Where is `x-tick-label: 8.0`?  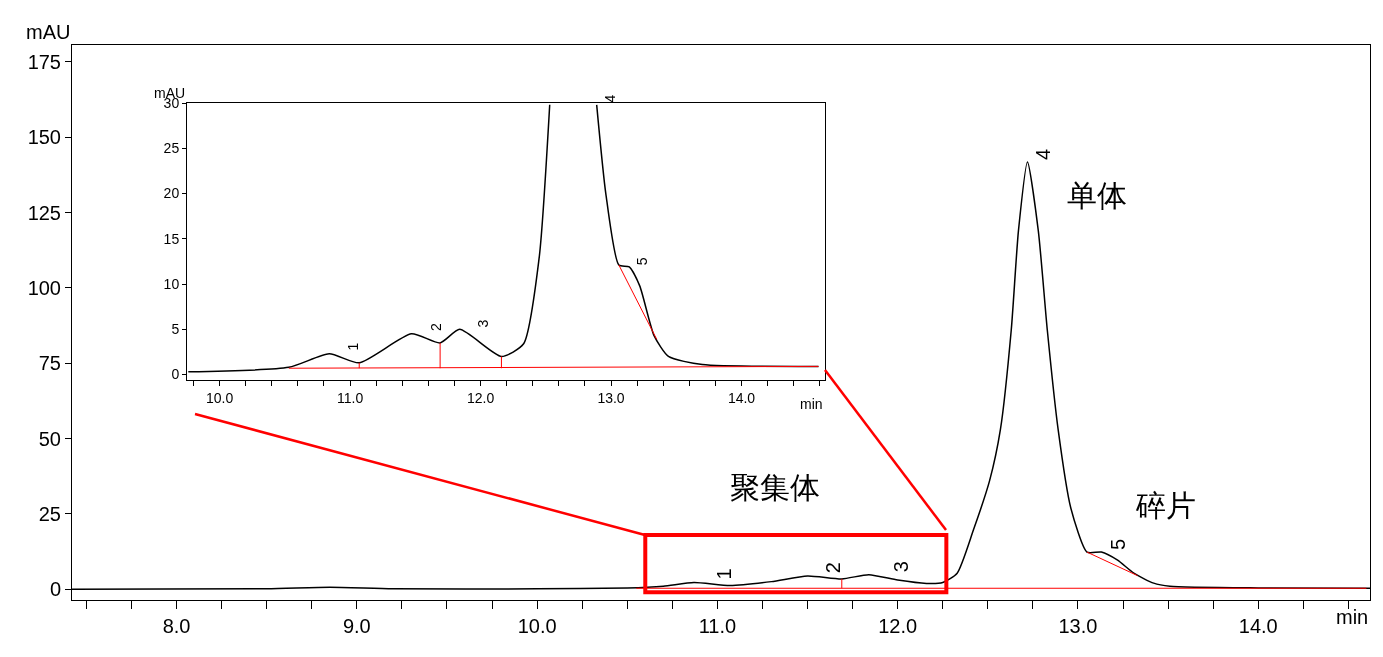 x-tick-label: 8.0 is located at coordinates (176, 626).